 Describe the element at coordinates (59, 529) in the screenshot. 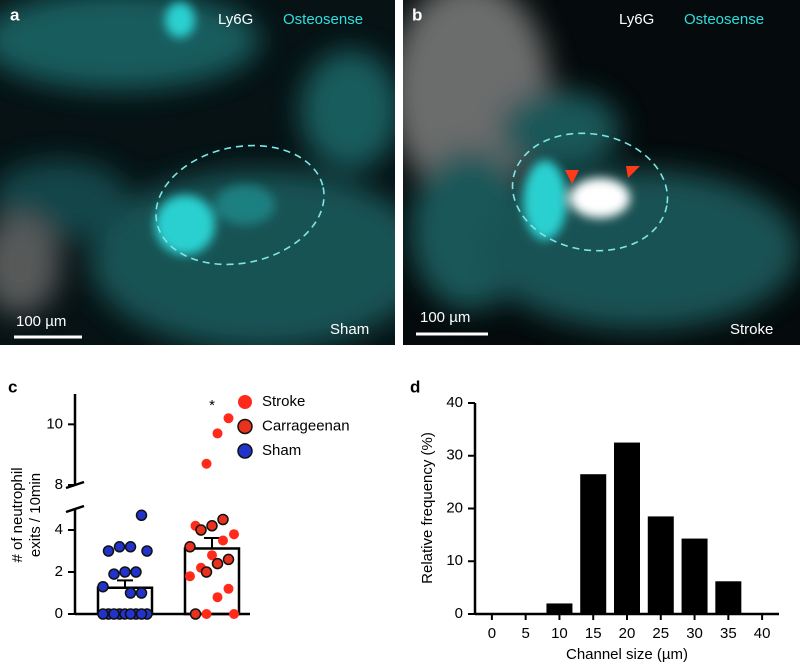

I see `y-tick-label: 4` at that location.